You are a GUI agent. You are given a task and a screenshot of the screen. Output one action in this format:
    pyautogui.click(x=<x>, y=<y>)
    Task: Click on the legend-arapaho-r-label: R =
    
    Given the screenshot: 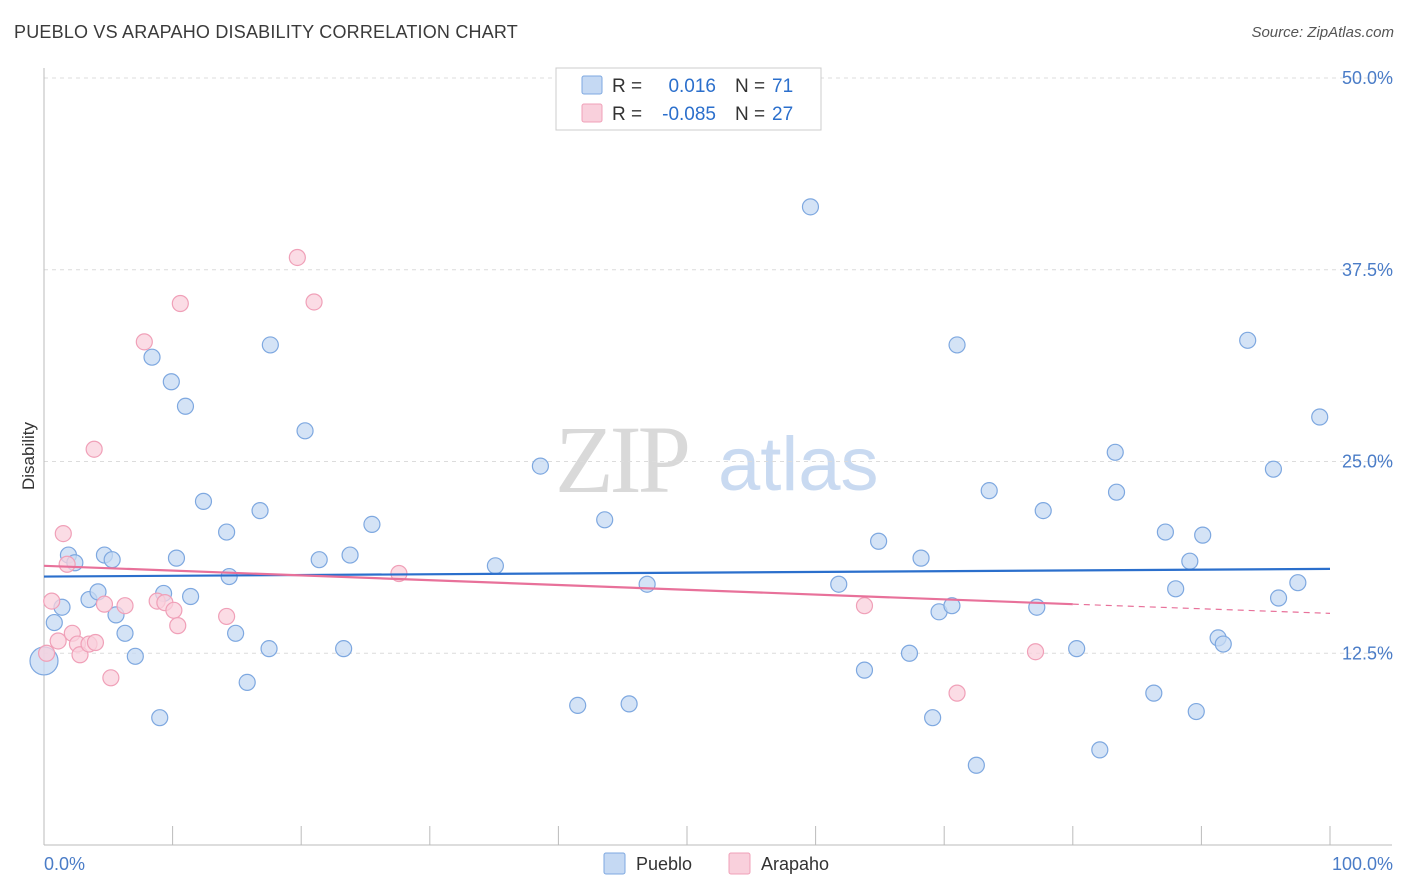 What is the action you would take?
    pyautogui.click(x=627, y=114)
    